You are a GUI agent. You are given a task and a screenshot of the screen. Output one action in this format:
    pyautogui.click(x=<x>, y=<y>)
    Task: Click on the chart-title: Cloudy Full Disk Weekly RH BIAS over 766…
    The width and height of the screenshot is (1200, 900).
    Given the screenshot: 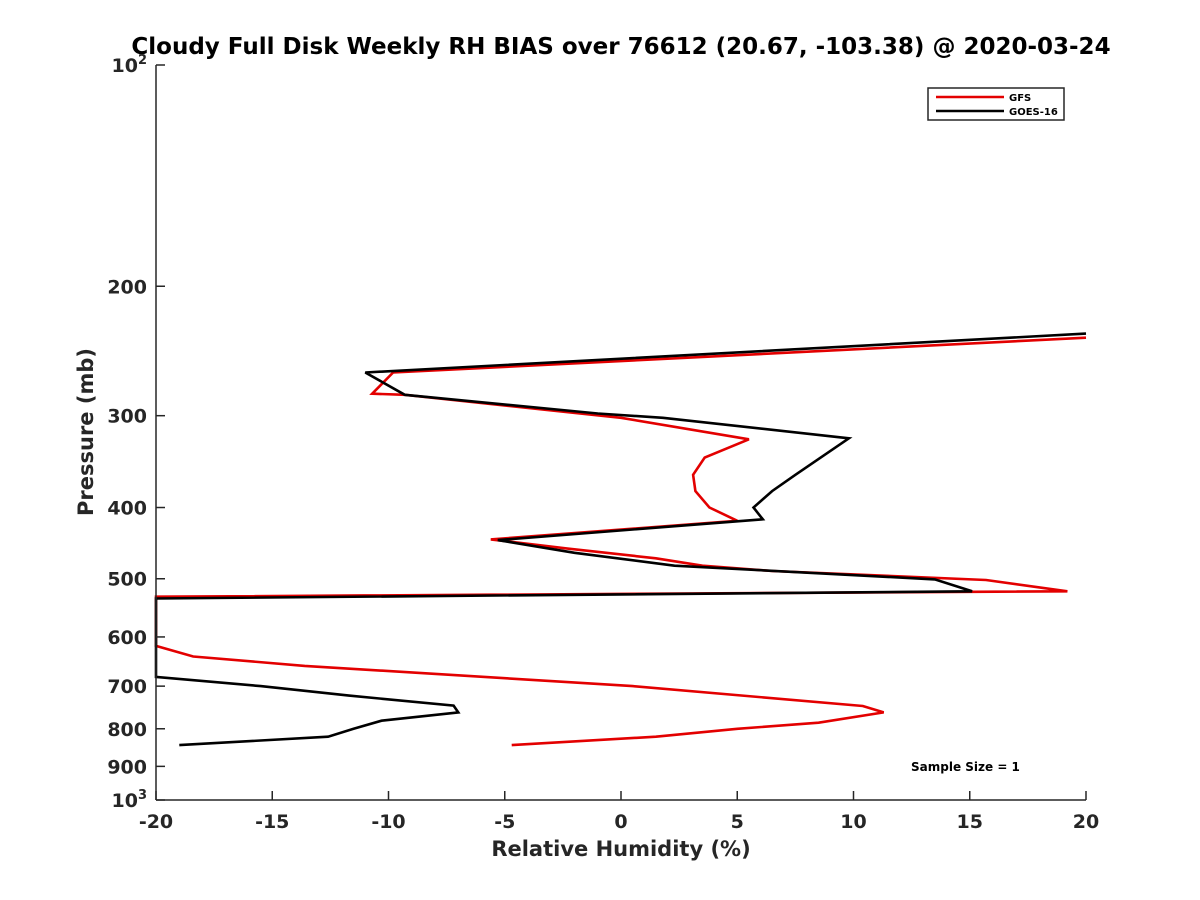 What is the action you would take?
    pyautogui.click(x=620, y=47)
    